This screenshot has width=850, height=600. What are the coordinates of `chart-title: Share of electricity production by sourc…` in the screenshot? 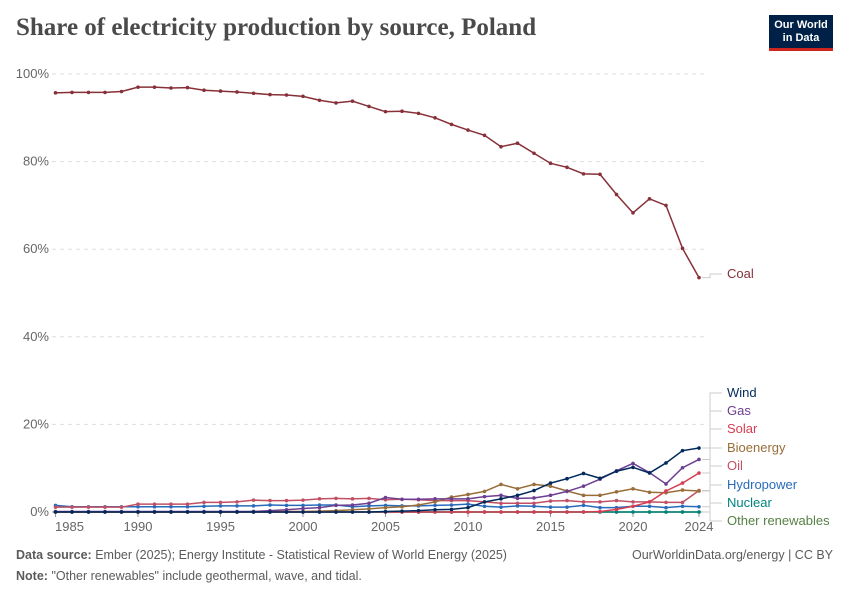 It's located at (276, 27).